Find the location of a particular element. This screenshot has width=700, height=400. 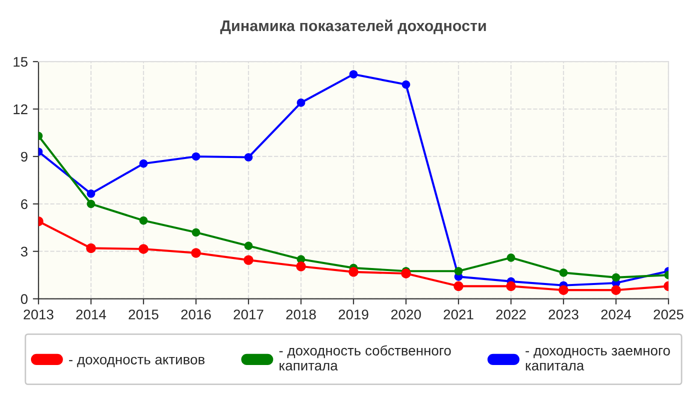

legend-label: - доходность заемного капитала is located at coordinates (598, 359).